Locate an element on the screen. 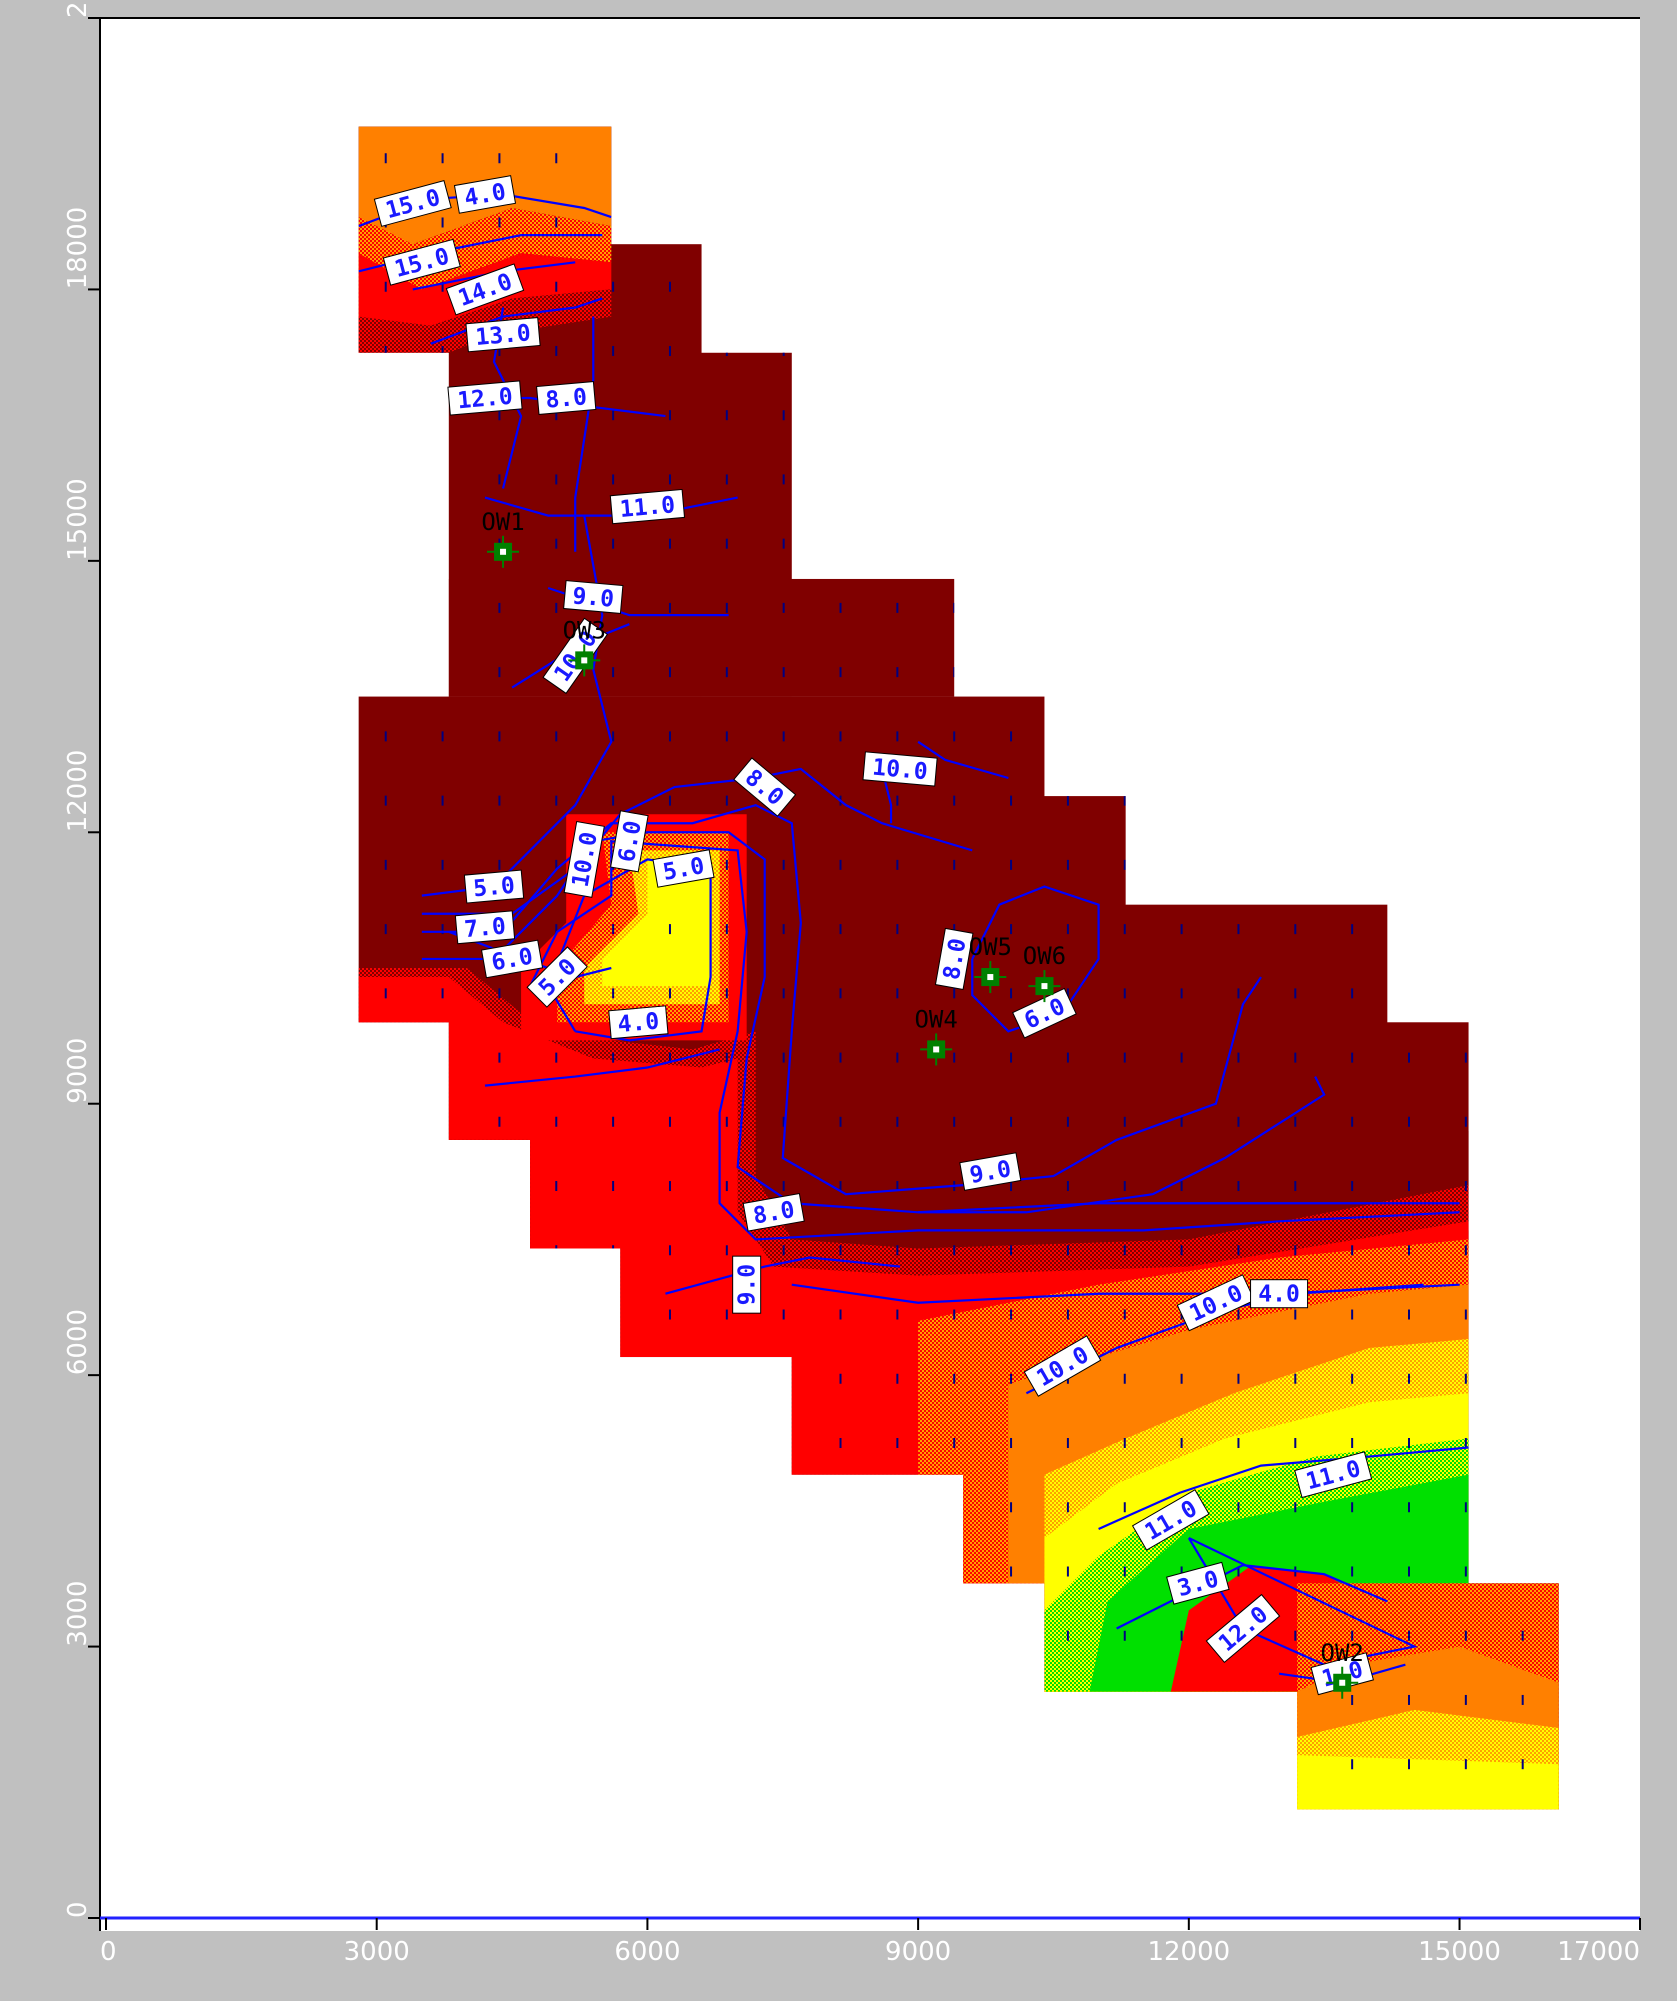 The image size is (1677, 2001). contour-label: 5.0 is located at coordinates (494, 886).